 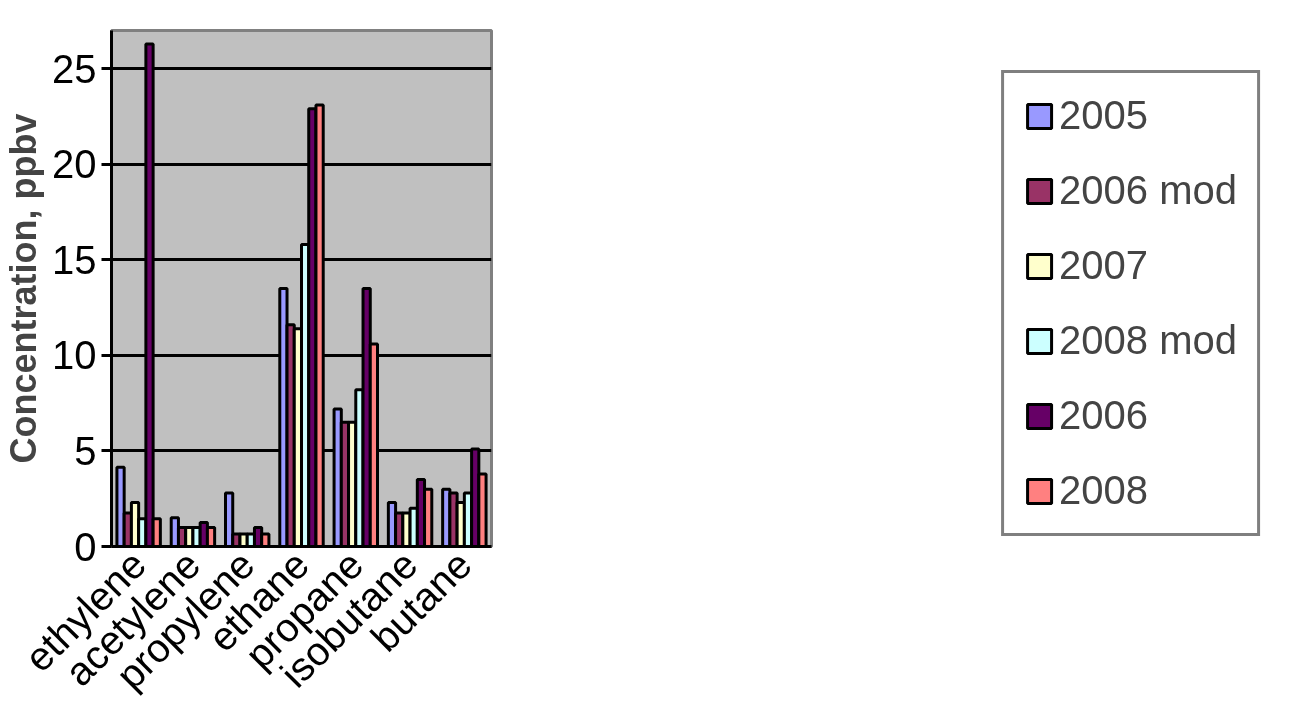 What do you see at coordinates (74, 68) in the screenshot?
I see `y-tick-label: 25` at bounding box center [74, 68].